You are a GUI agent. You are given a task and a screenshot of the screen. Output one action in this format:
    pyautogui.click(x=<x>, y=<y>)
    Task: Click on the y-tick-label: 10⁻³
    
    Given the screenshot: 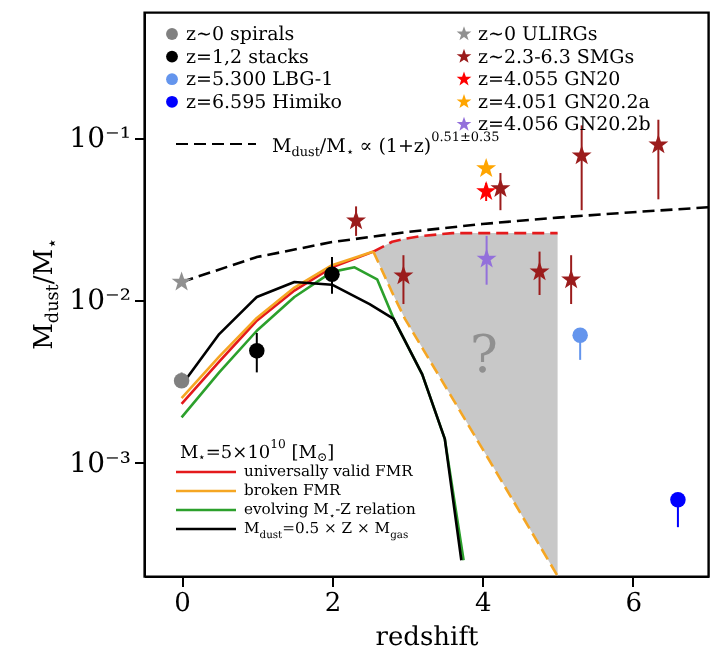 What is the action you would take?
    pyautogui.click(x=100, y=463)
    